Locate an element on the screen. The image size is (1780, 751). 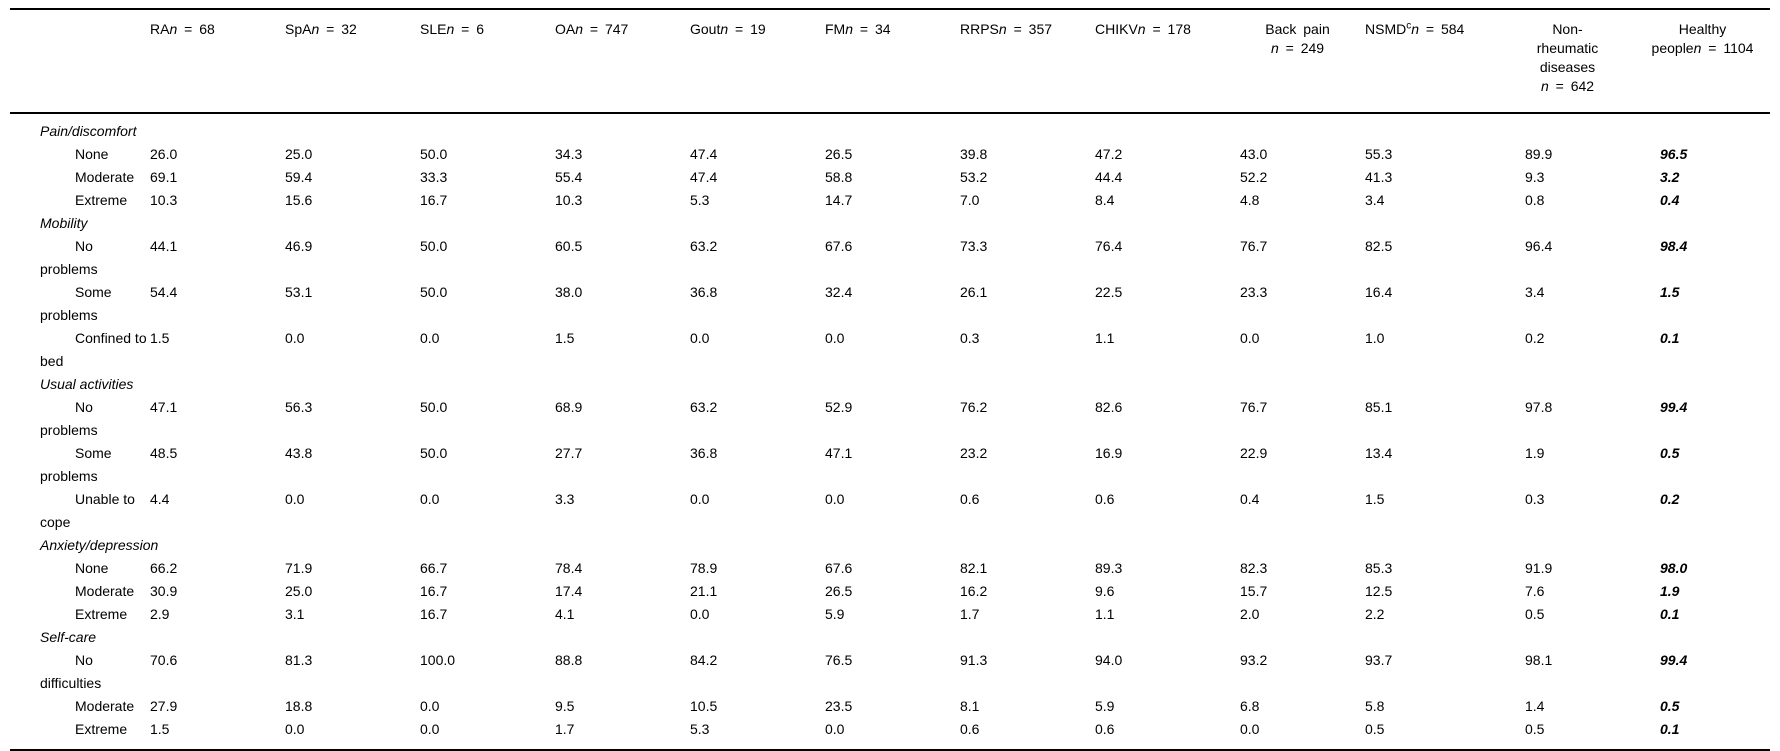
cell-anxiety-depression-none-fm: 67.6 is located at coordinates (839, 568).